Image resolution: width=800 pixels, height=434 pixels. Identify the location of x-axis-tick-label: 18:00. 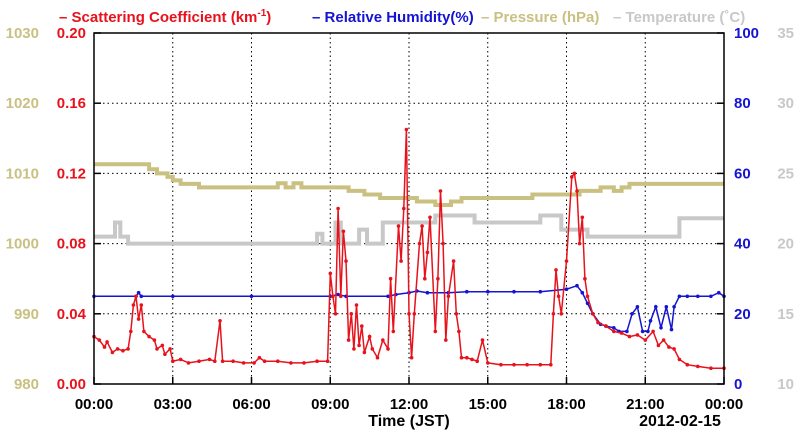
(566, 404).